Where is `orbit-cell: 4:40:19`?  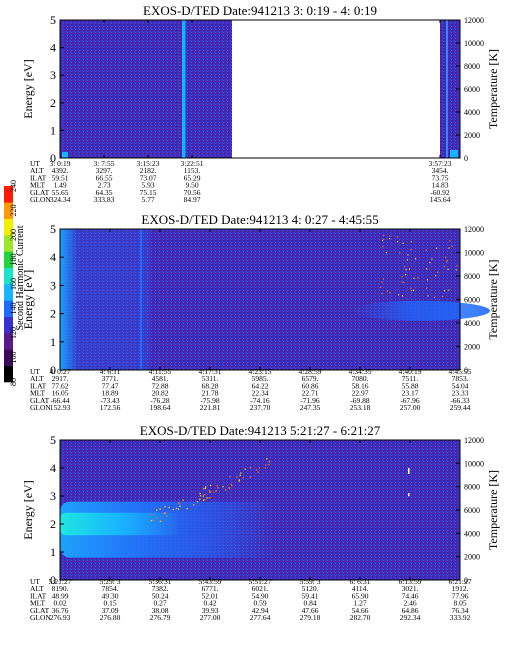 orbit-cell: 4:40:19 is located at coordinates (410, 371).